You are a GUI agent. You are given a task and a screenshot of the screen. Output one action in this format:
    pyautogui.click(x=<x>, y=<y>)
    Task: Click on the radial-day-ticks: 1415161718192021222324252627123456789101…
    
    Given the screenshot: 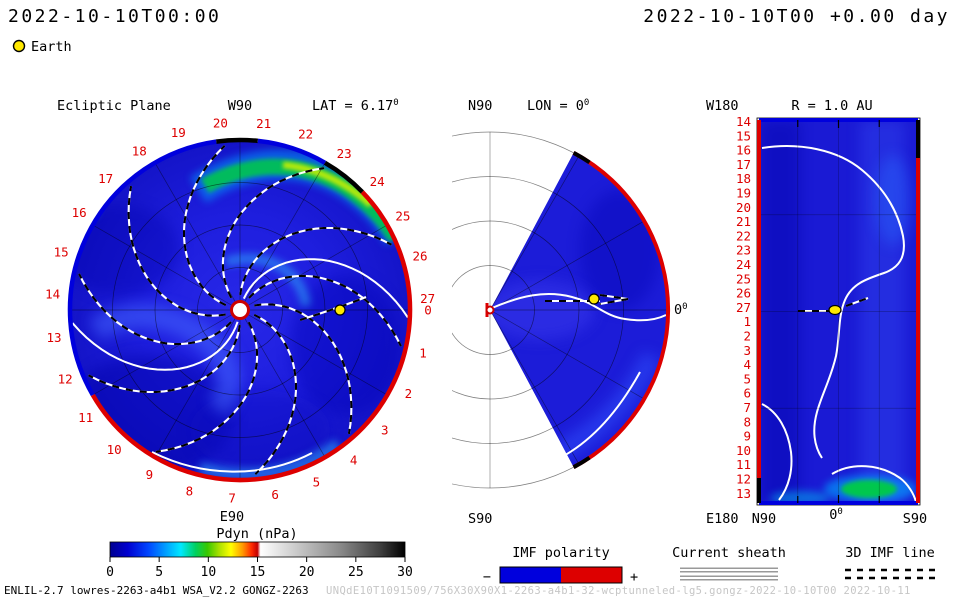 What is the action you would take?
    pyautogui.click(x=743, y=307)
    